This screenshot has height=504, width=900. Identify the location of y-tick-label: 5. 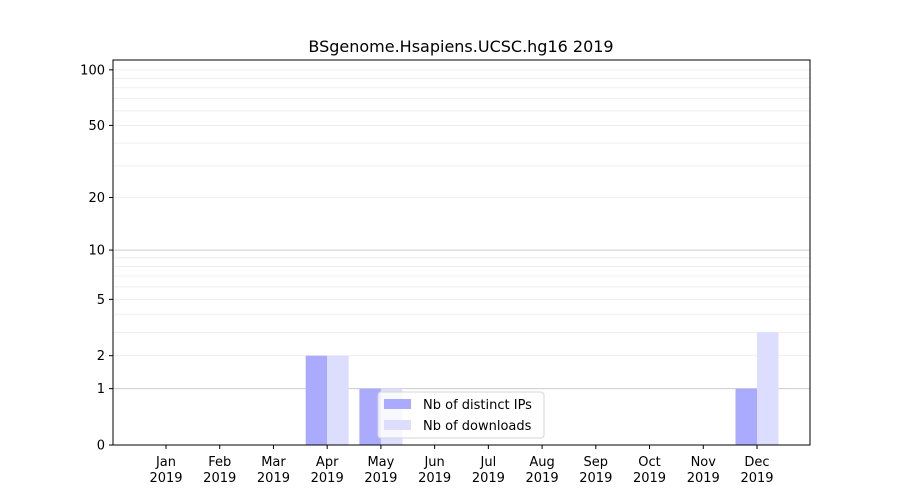
(101, 300).